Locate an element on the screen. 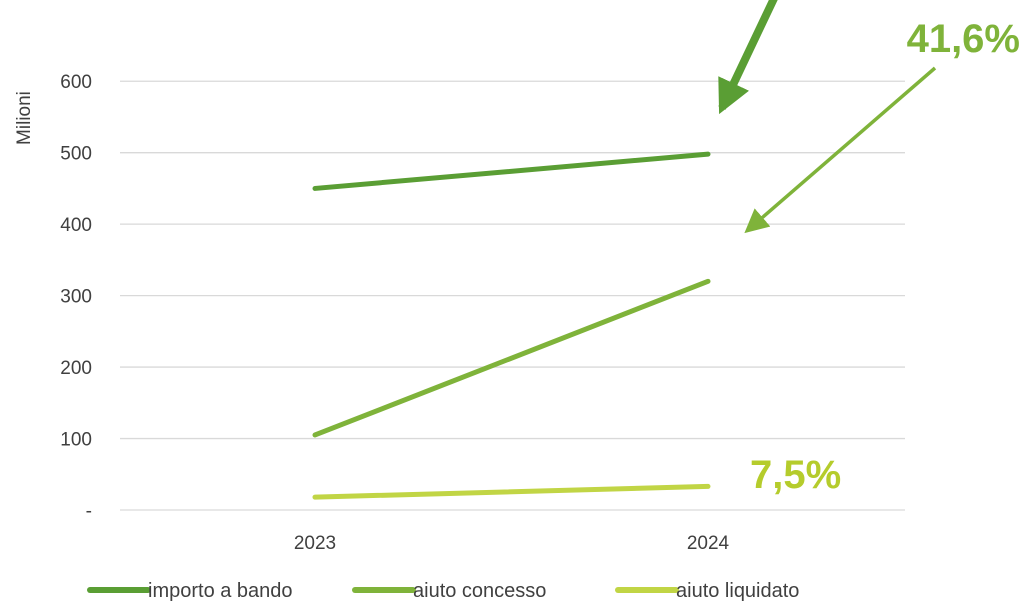 The width and height of the screenshot is (1026, 603). x-axis-ticks: 2023 2024 is located at coordinates (512, 543).